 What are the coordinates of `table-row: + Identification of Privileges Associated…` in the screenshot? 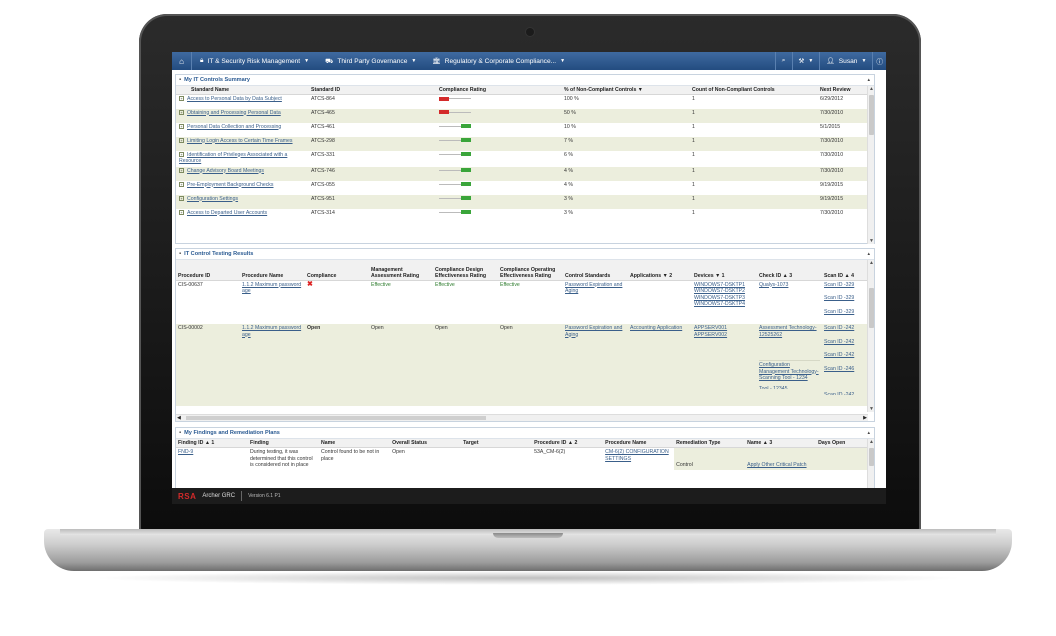 It's located at (522, 159).